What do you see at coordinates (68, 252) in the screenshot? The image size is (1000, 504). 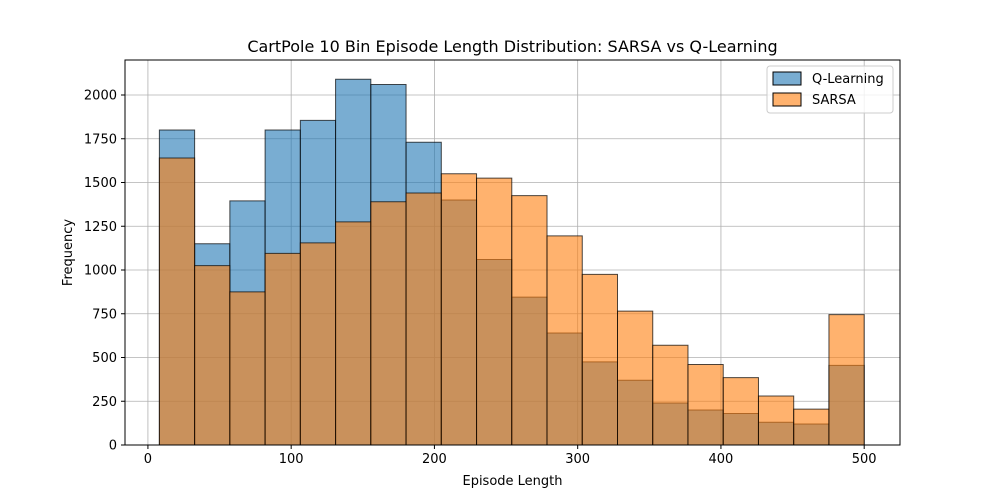 I see `y-axis-label: Frequency` at bounding box center [68, 252].